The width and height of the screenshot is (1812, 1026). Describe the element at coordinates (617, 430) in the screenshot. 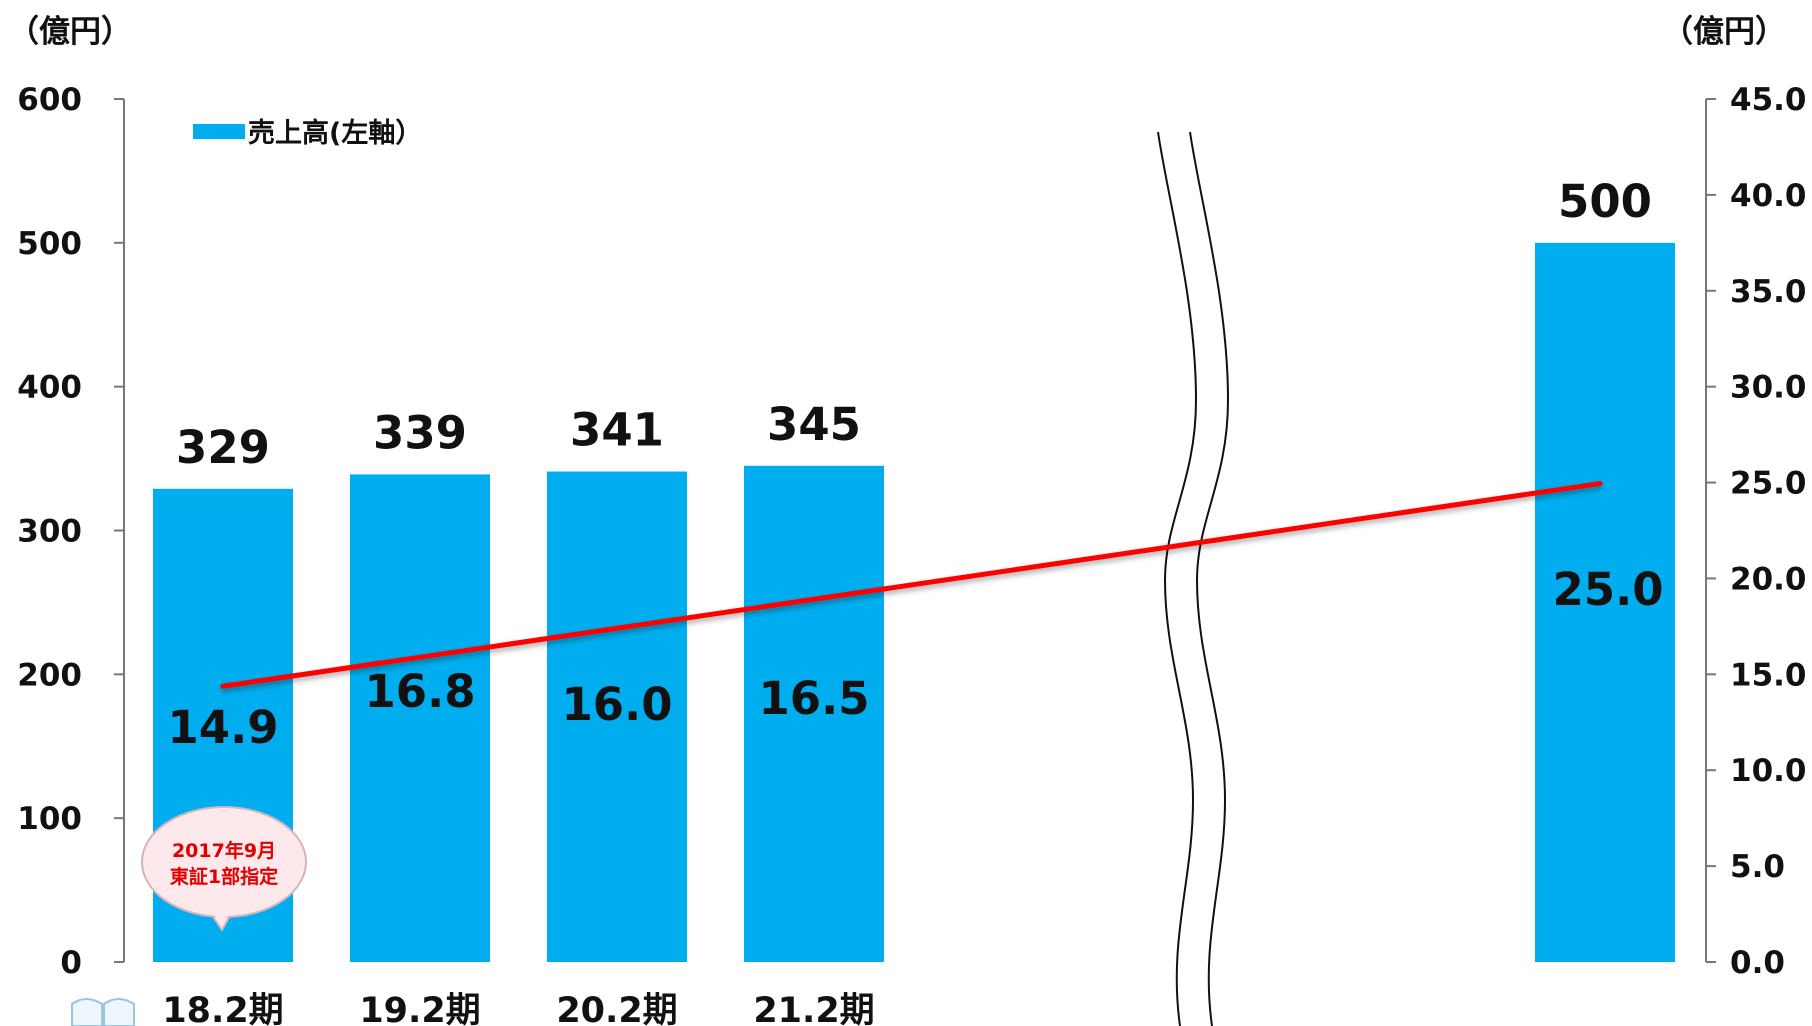

I see `bar-value-label: 341` at that location.